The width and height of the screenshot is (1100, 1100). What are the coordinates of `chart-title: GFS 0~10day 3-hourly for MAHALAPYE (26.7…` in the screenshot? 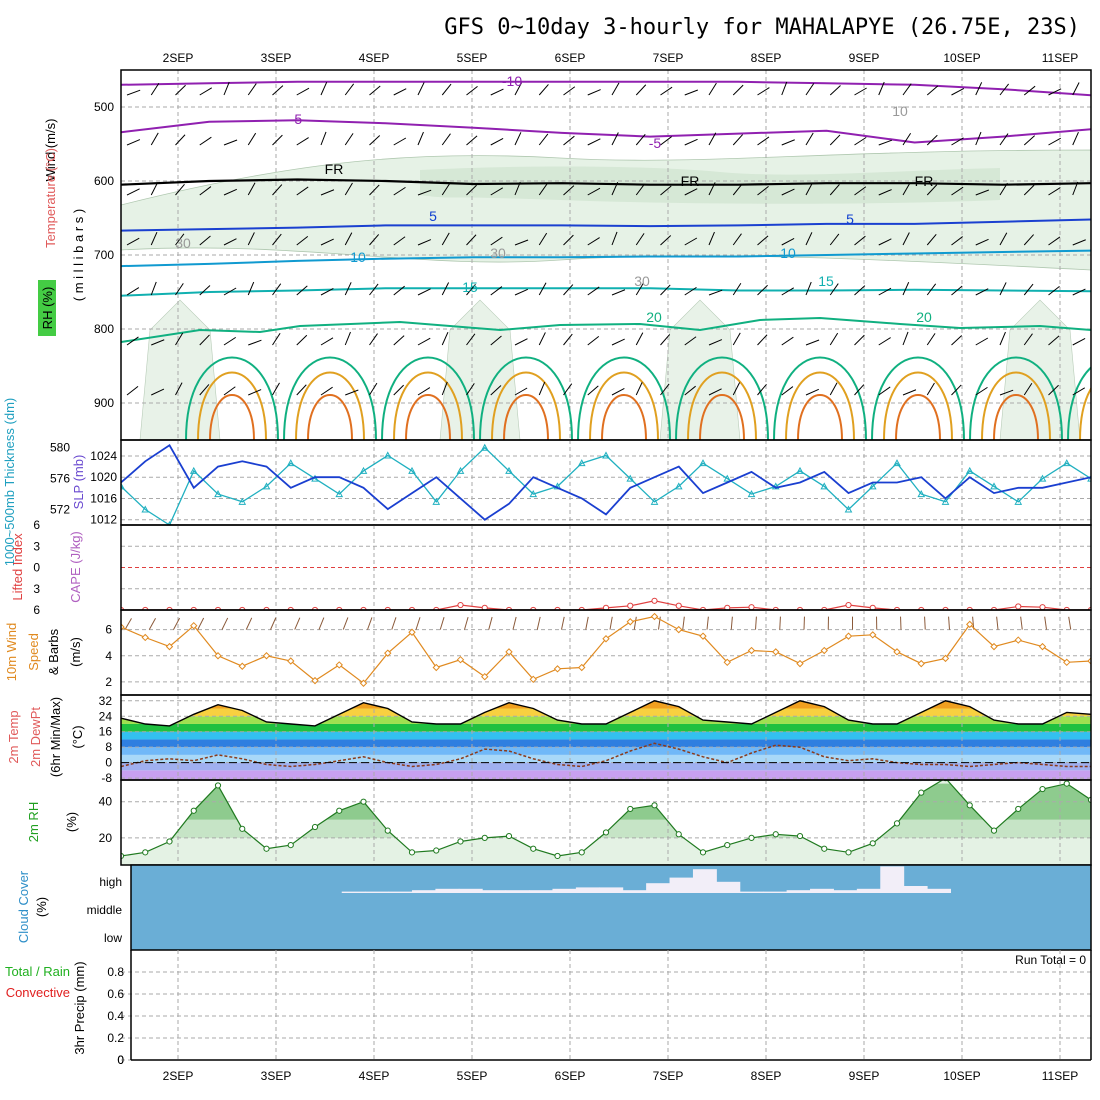 It's located at (762, 27).